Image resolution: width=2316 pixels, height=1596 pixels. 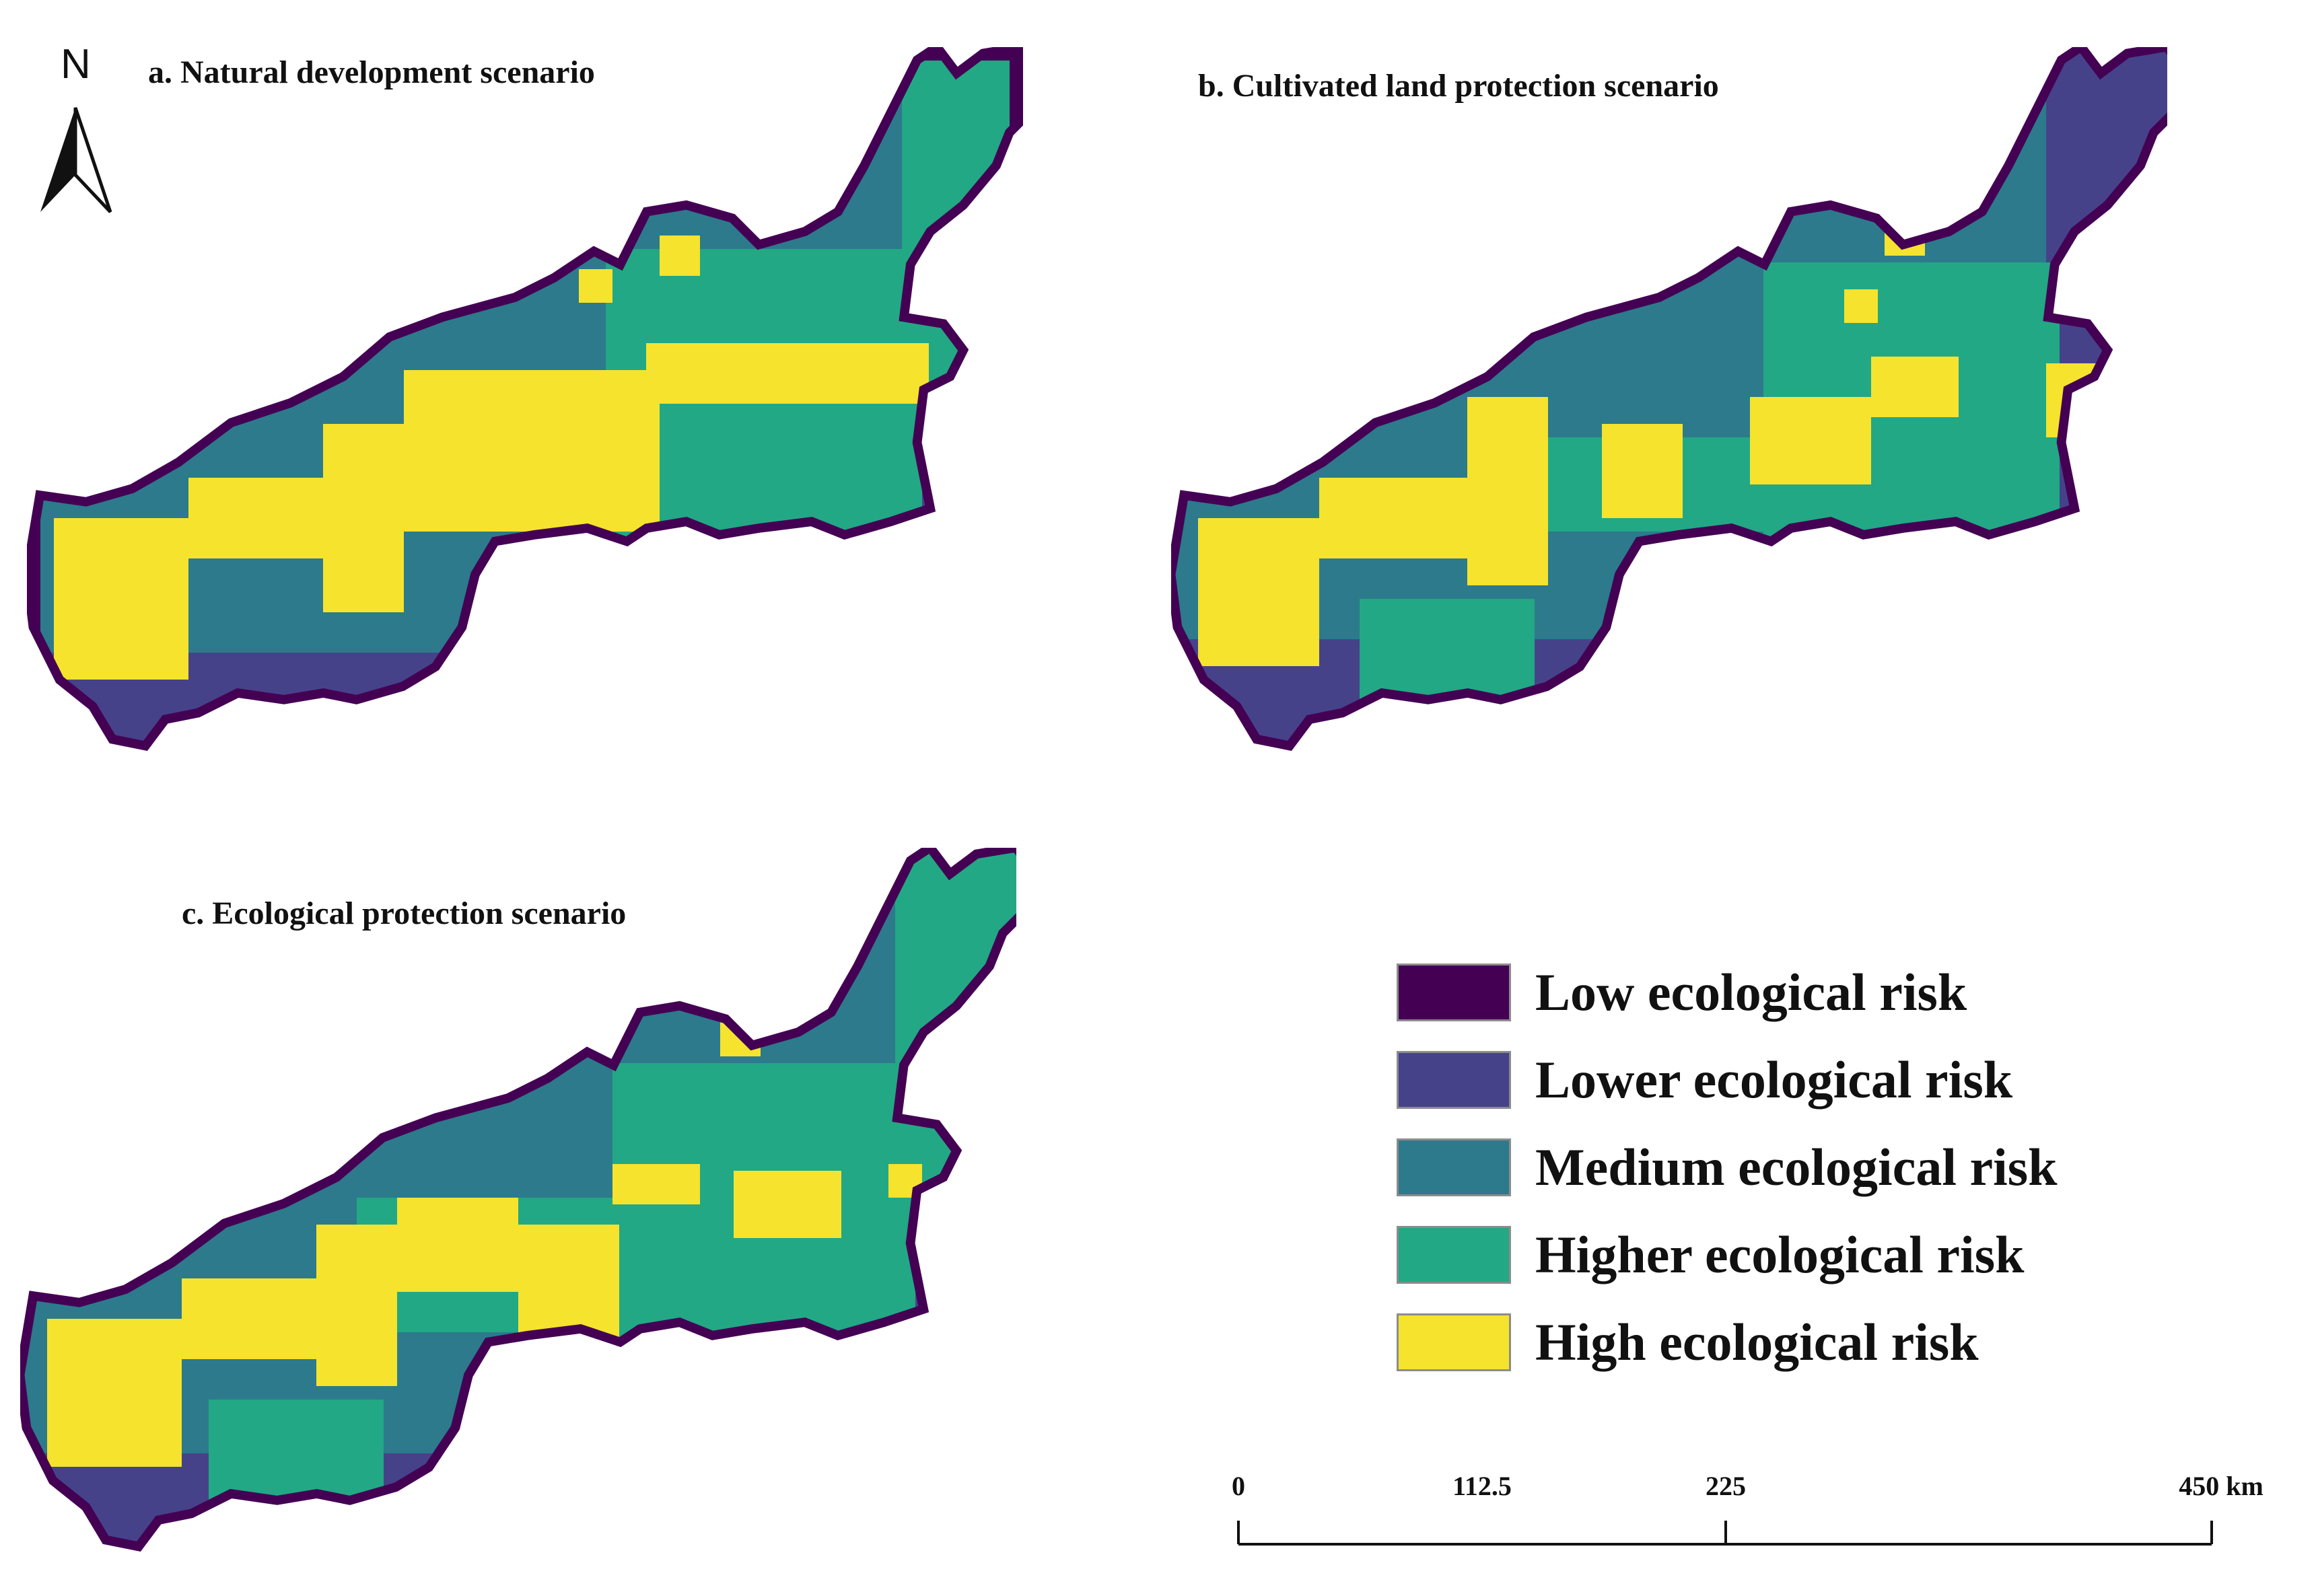 I want to click on legend-swatch-lower, so click(x=1454, y=1080).